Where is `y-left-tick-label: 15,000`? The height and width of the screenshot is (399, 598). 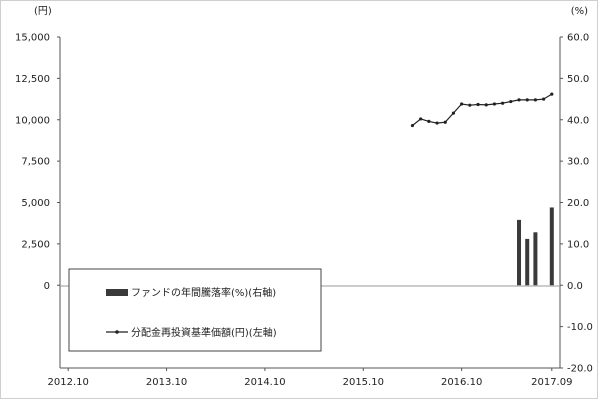
y-left-tick-label: 15,000 is located at coordinates (32, 38).